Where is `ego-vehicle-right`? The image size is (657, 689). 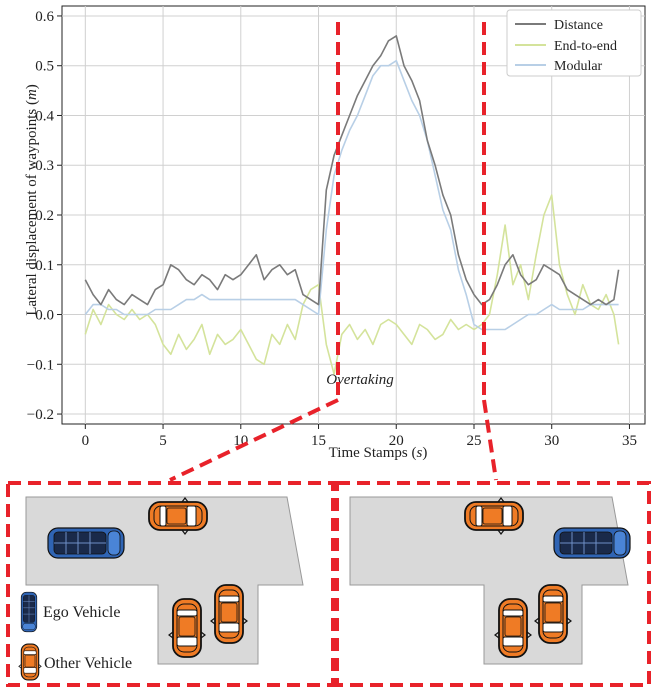 ego-vehicle-right is located at coordinates (592, 543).